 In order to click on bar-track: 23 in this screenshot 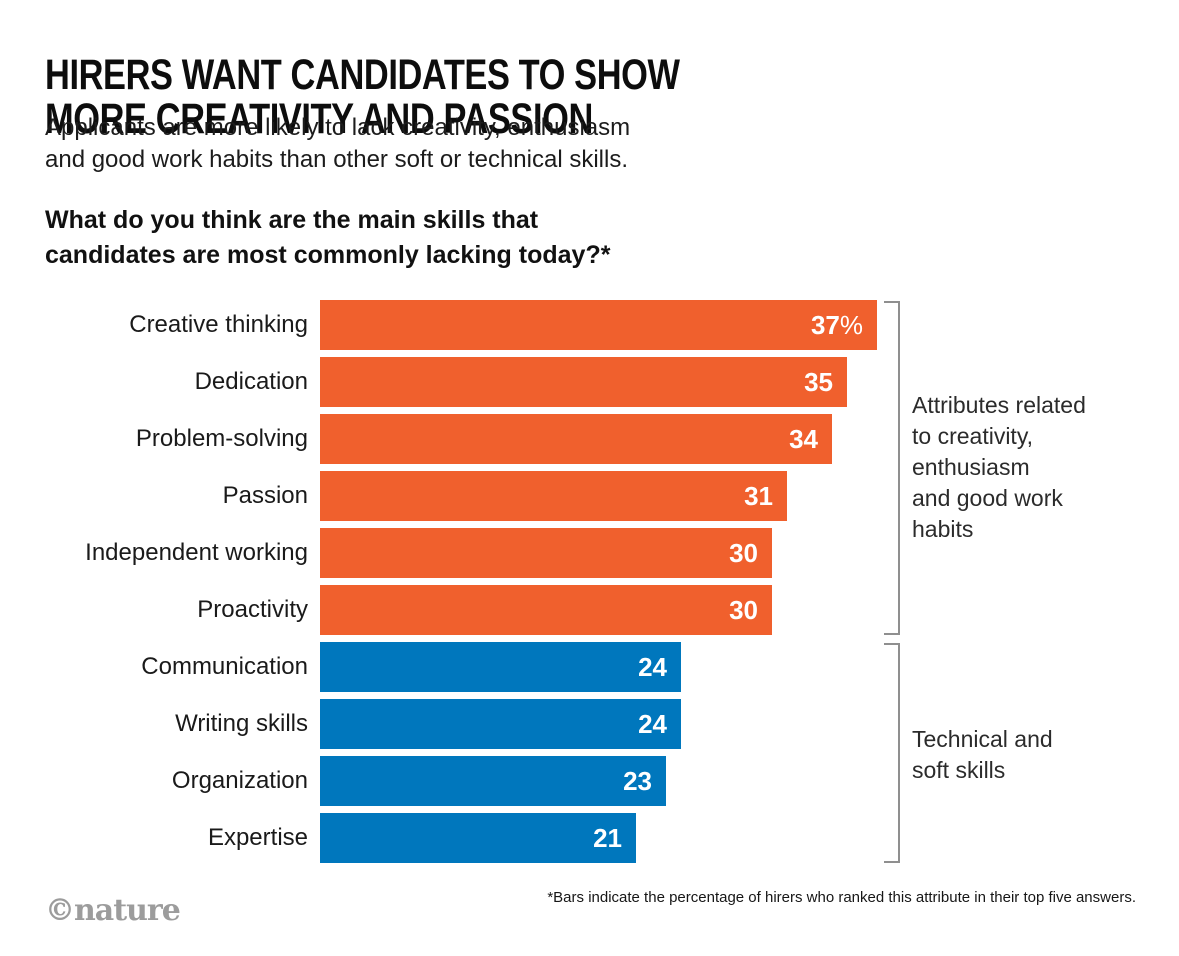, I will do `click(727, 781)`.